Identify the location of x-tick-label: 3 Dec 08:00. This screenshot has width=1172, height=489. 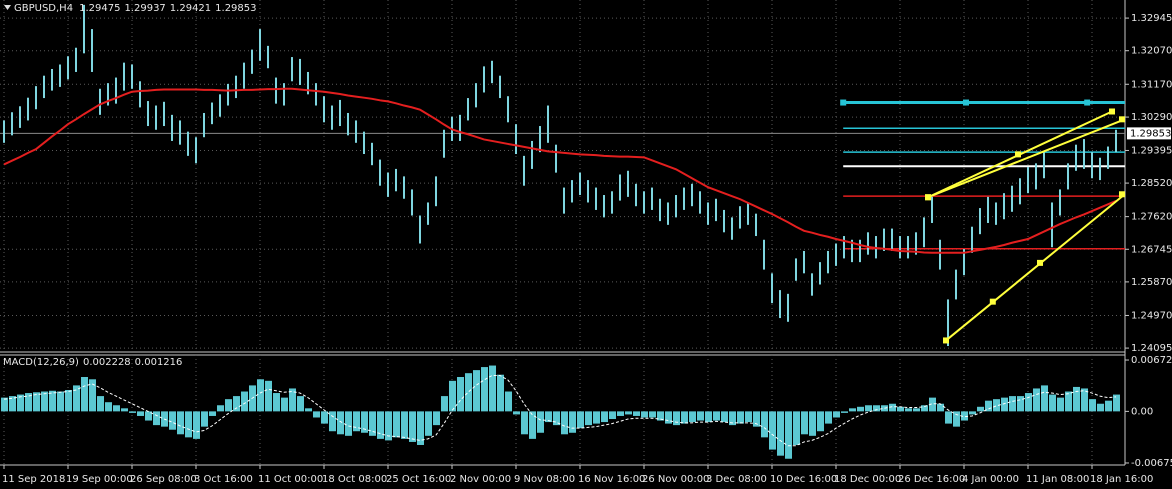
(736, 479).